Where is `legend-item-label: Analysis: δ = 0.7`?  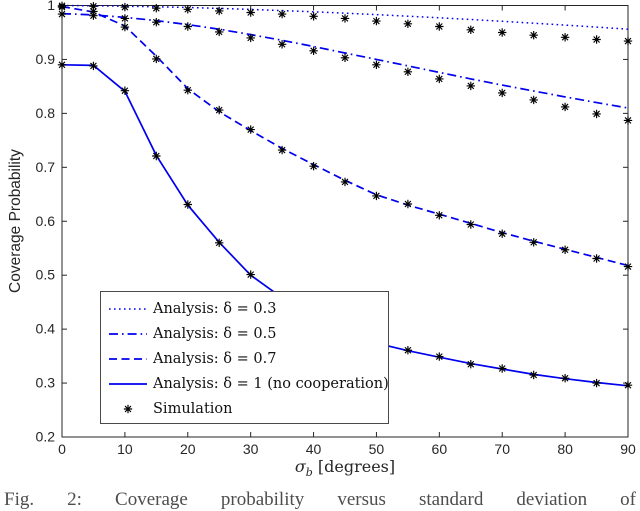
legend-item-label: Analysis: δ = 0.7 is located at coordinates (215, 358).